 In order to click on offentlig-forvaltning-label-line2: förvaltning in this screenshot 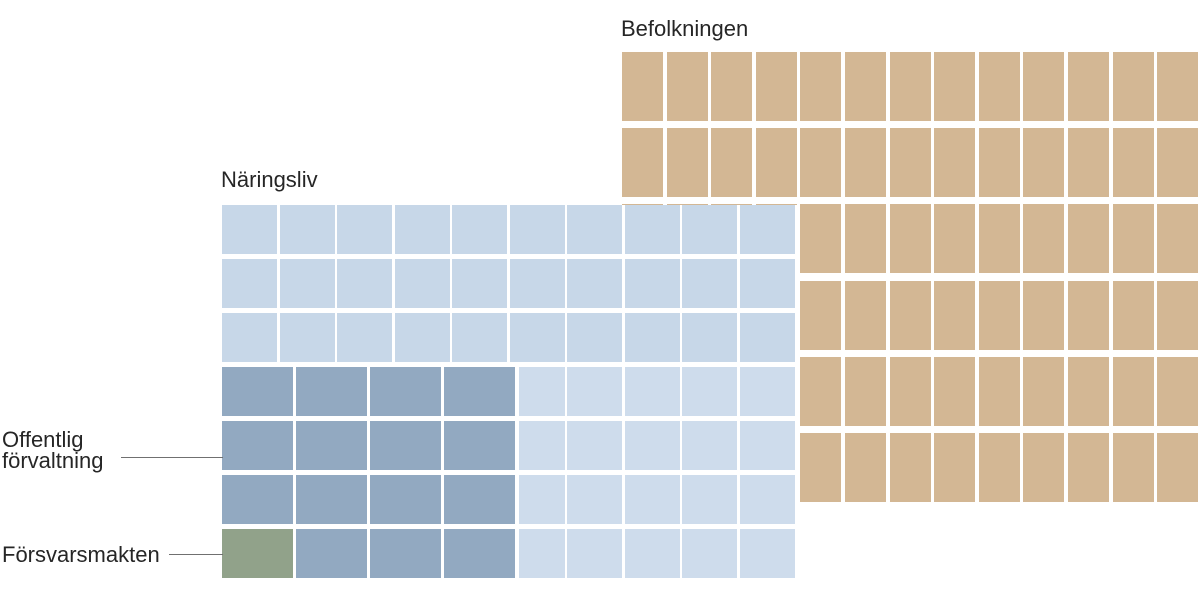, I will do `click(53, 460)`.